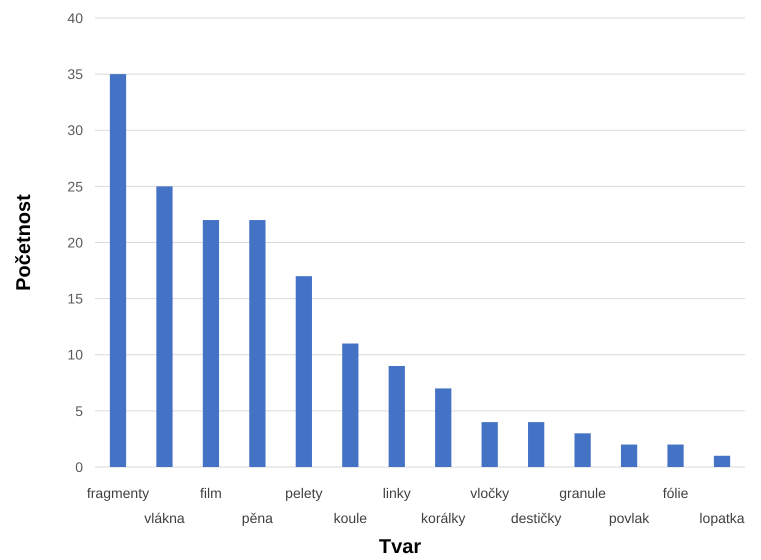 This screenshot has height=560, width=761. I want to click on x-tick-label: lopatka, so click(722, 518).